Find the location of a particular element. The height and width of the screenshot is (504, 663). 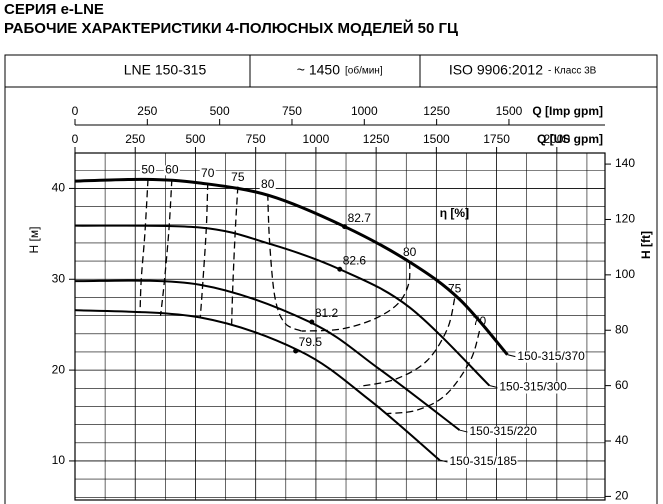

curve-label: 150-315/370 is located at coordinates (551, 356).